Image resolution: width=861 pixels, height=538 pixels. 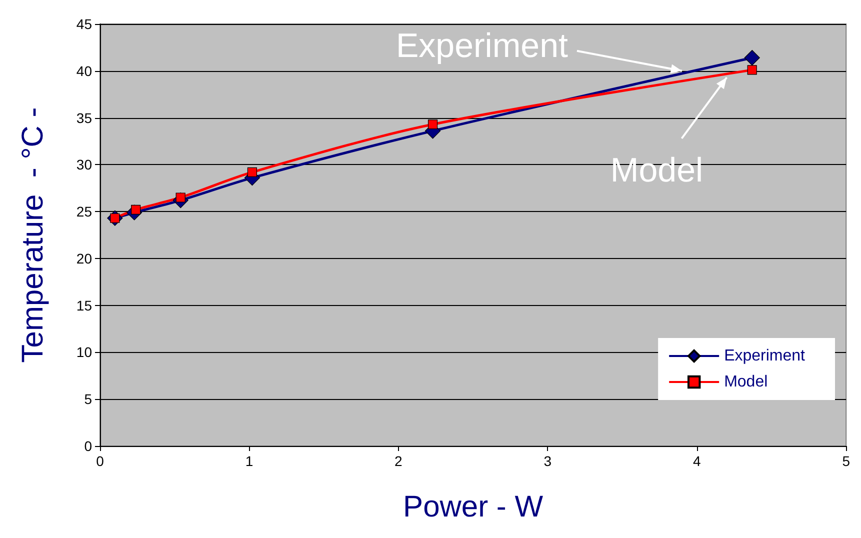 I want to click on x-tick-label: 1, so click(x=249, y=461).